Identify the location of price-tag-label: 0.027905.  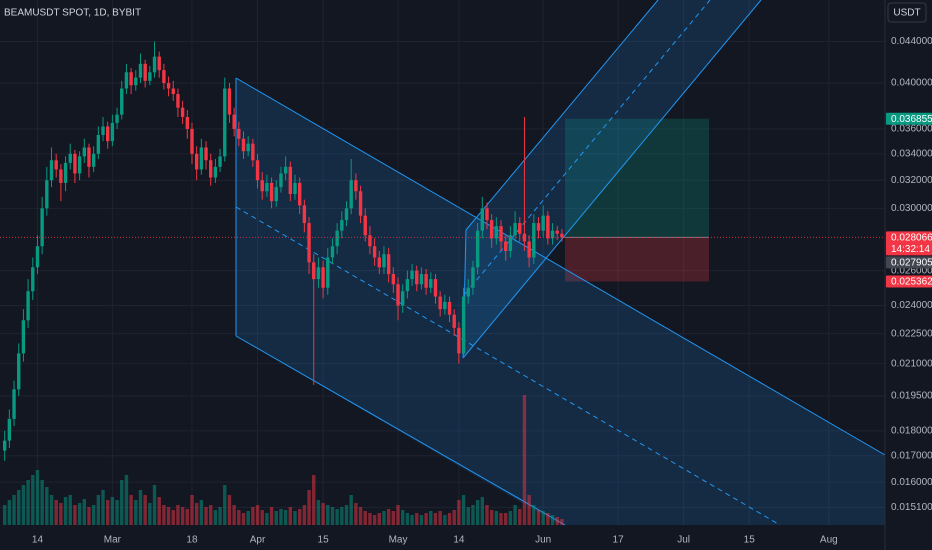
(911, 262).